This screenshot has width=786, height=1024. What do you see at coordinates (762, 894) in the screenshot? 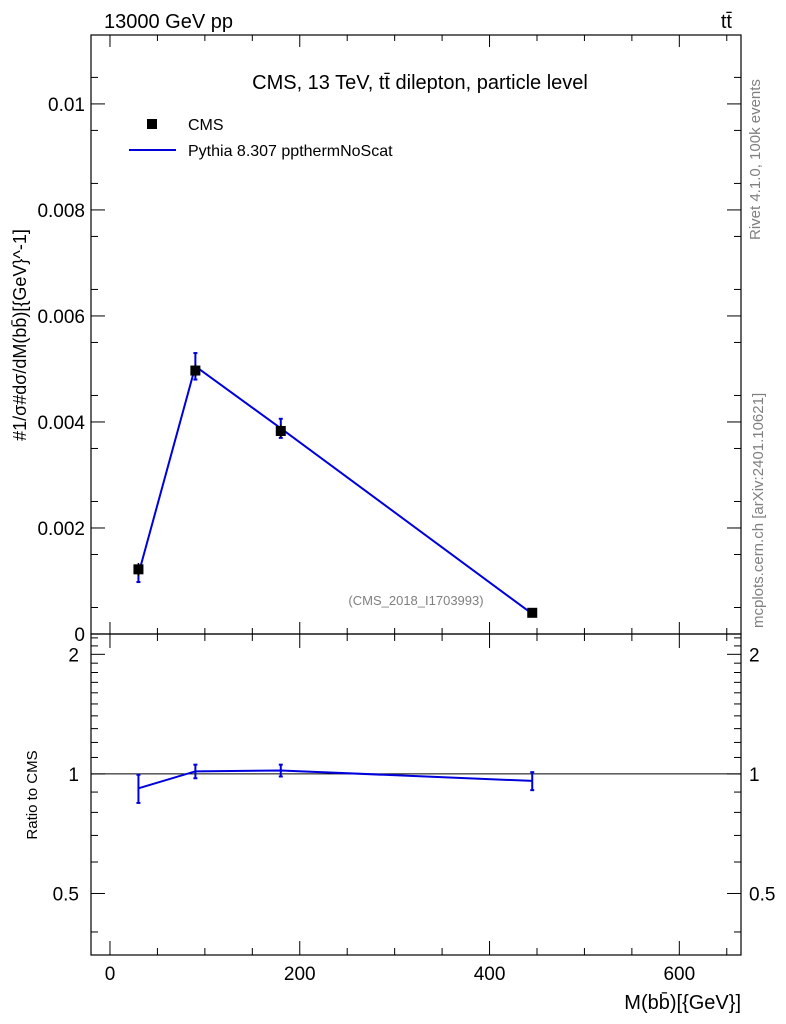
I see `ratio-y-tick-label-right: 0.5` at bounding box center [762, 894].